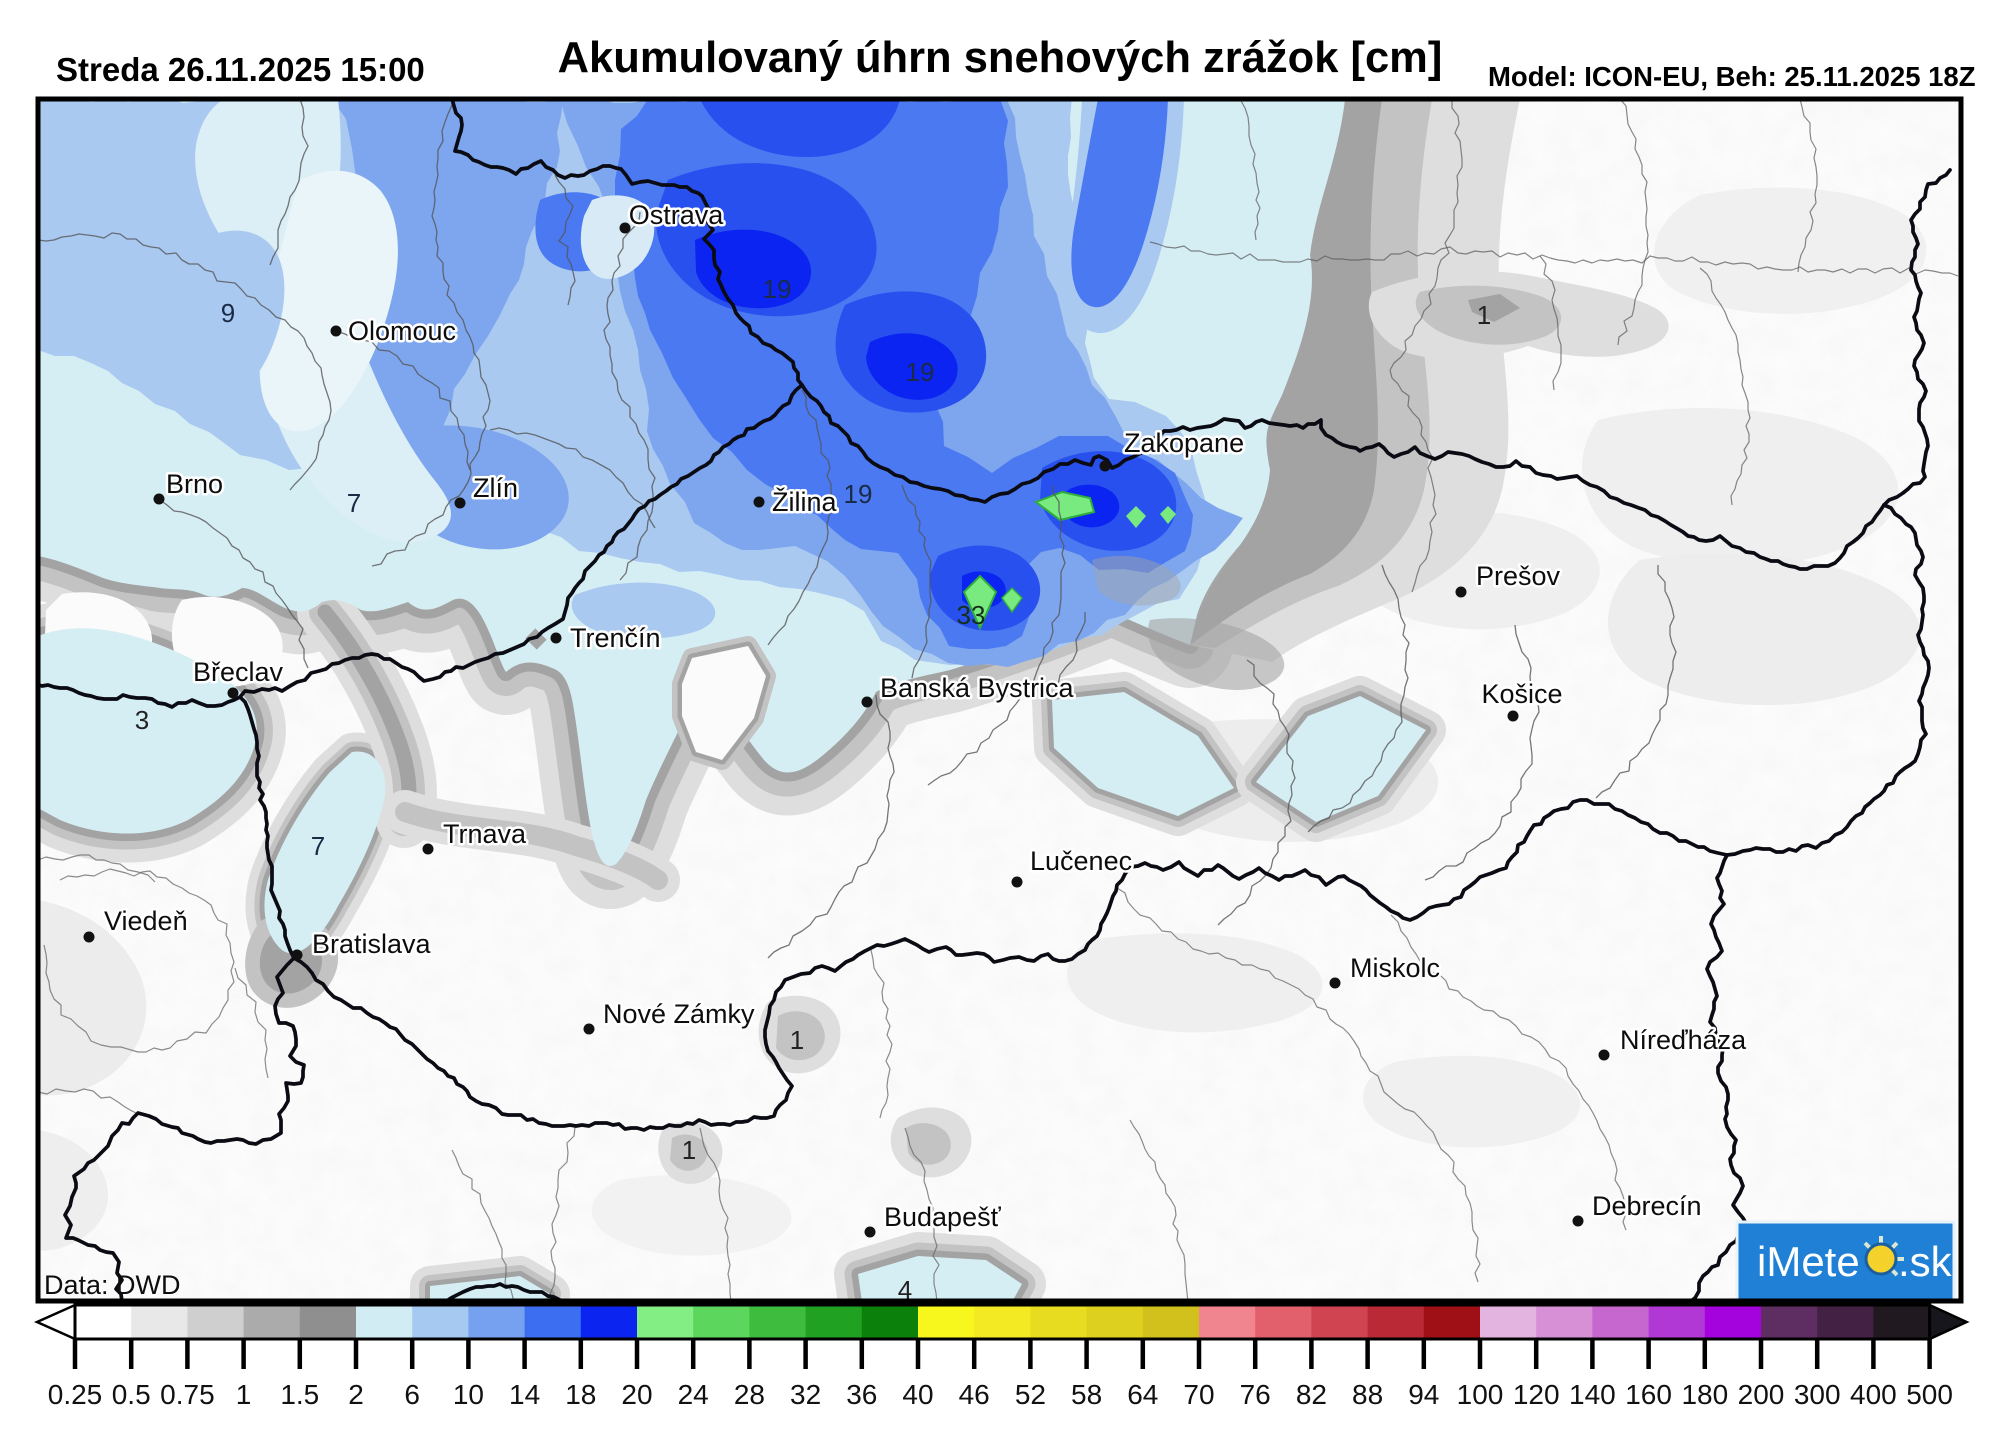  What do you see at coordinates (402, 331) in the screenshot?
I see `svg-text: Olomouc` at bounding box center [402, 331].